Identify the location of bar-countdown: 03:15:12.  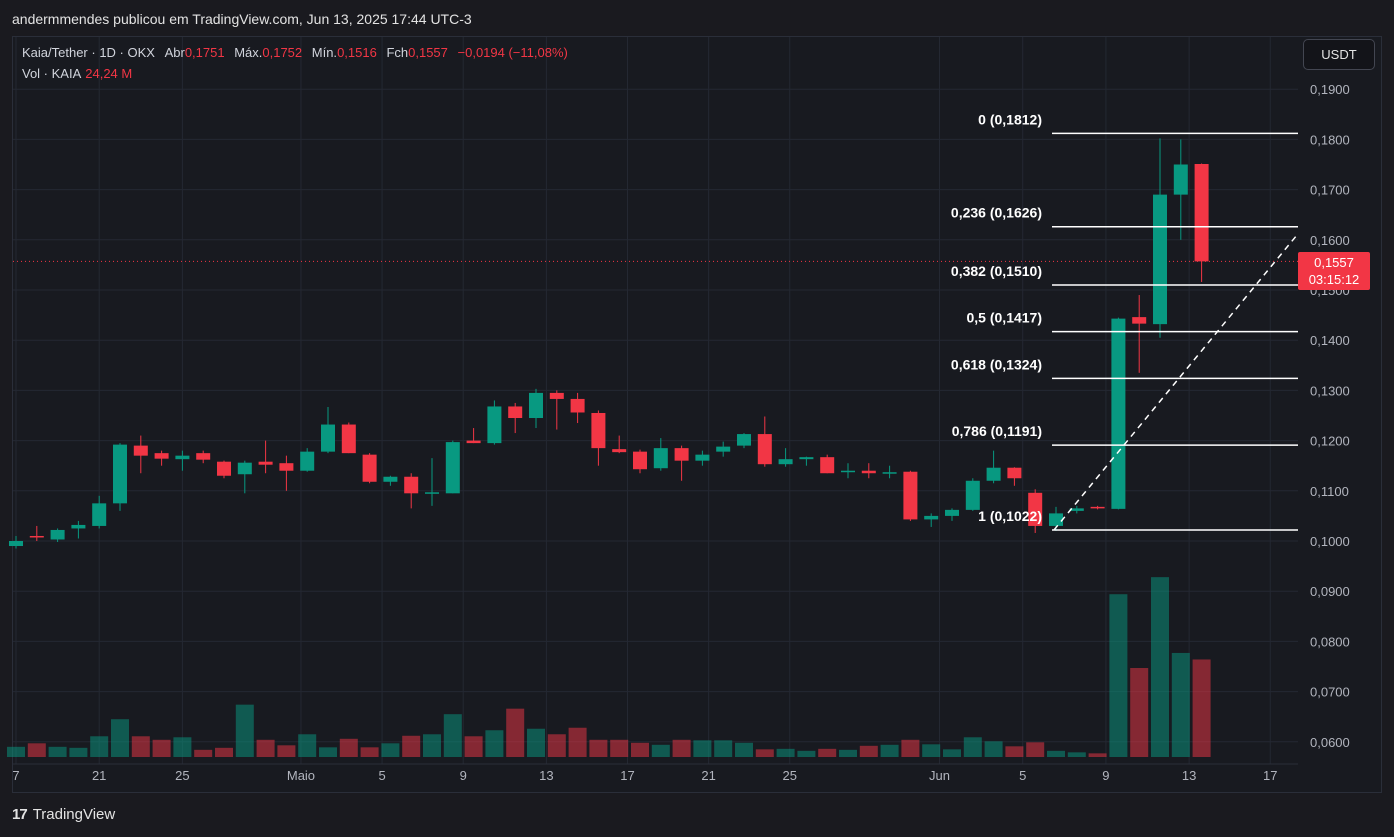
(1334, 279).